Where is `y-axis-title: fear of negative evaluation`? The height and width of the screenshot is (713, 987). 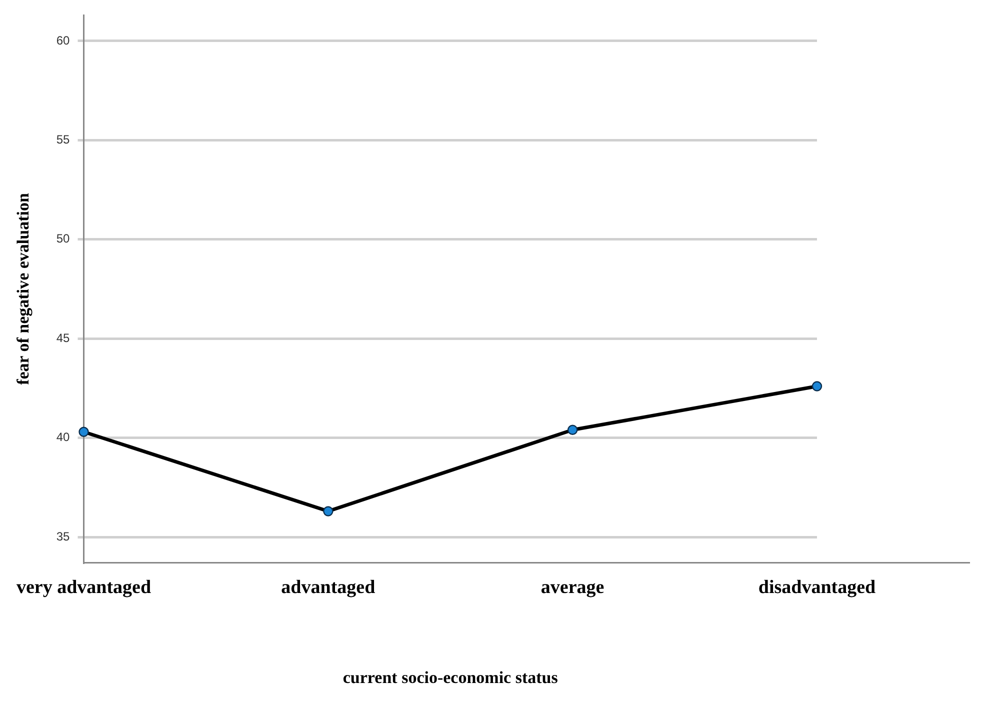
y-axis-title: fear of negative evaluation is located at coordinates (23, 288).